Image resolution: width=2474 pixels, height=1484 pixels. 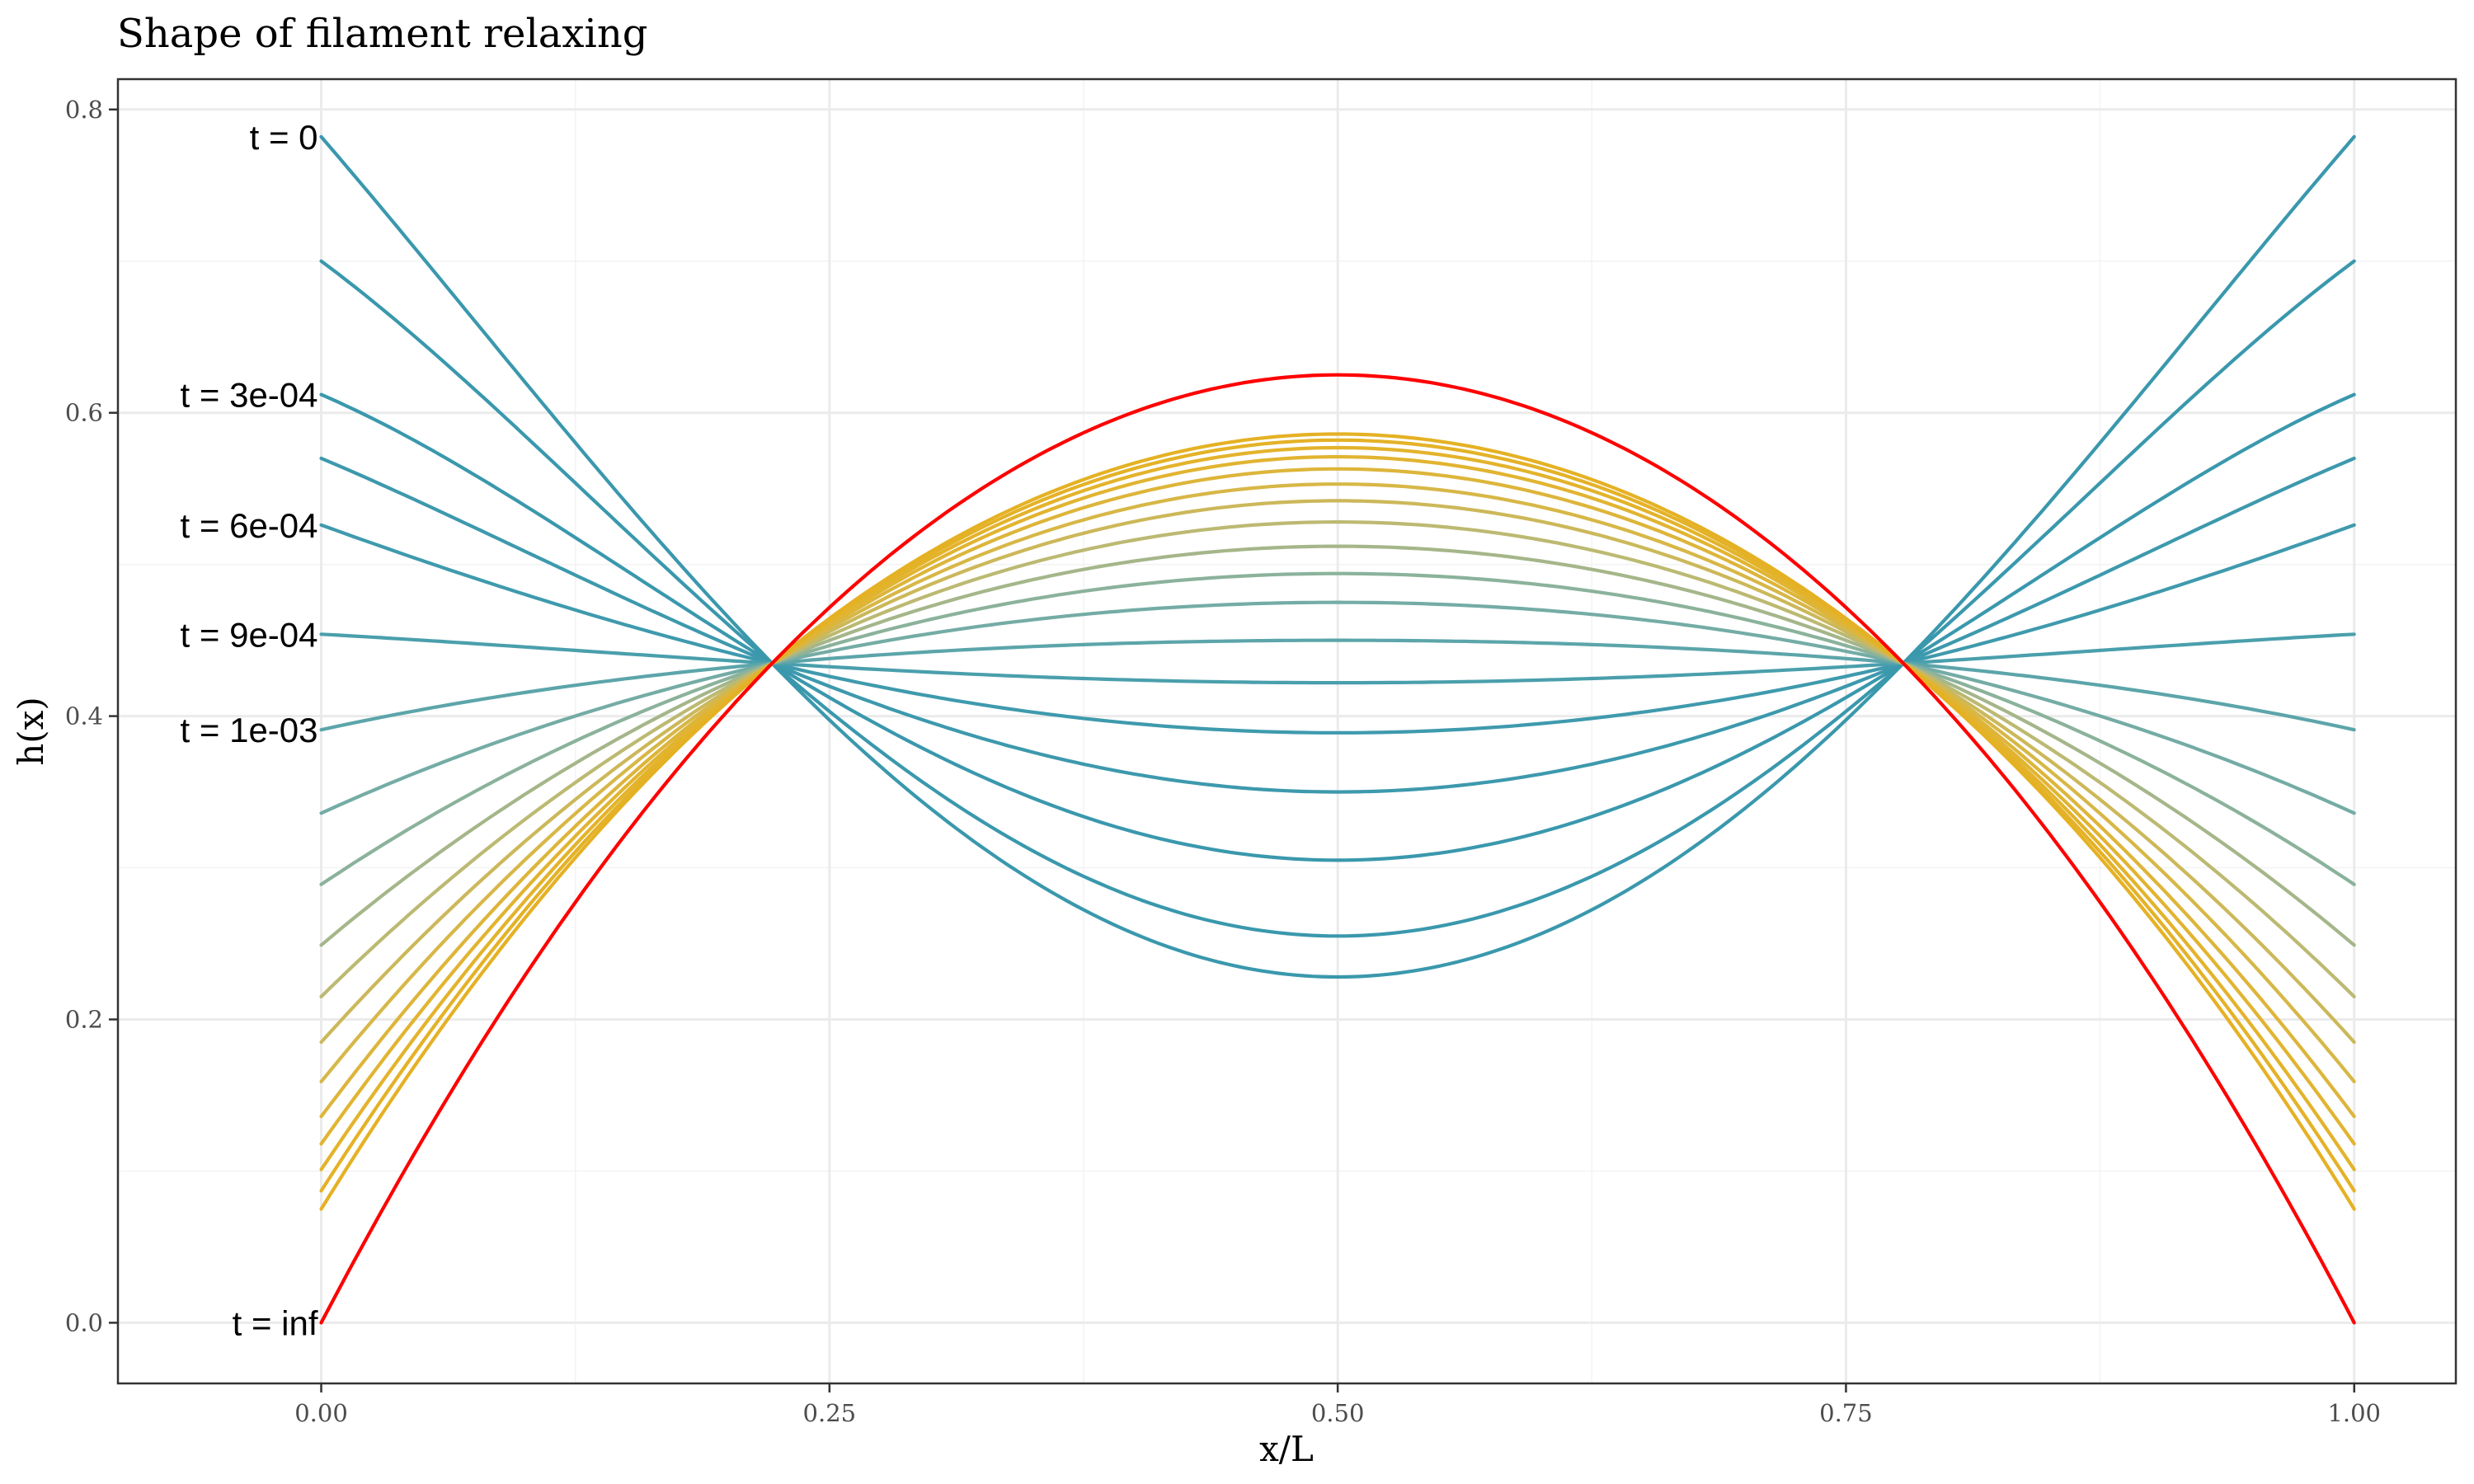 I want to click on y-tick-label: 0.4, so click(x=84, y=716).